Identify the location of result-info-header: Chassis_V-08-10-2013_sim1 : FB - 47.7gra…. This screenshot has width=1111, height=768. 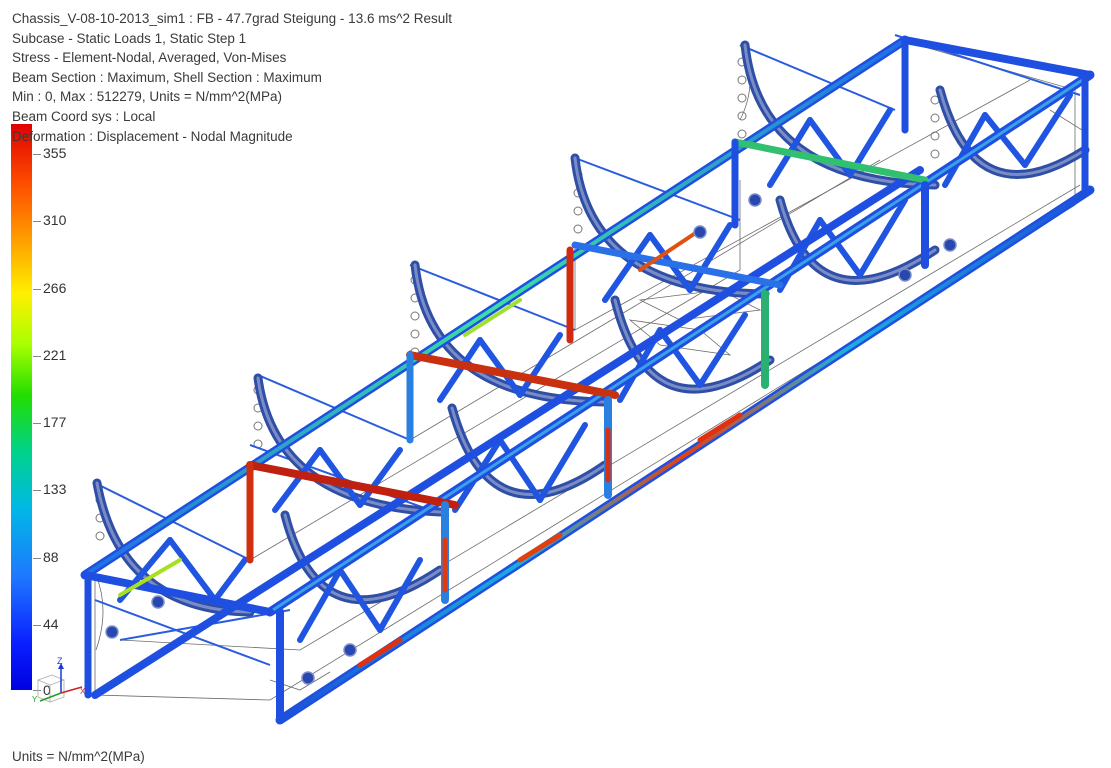
(232, 77).